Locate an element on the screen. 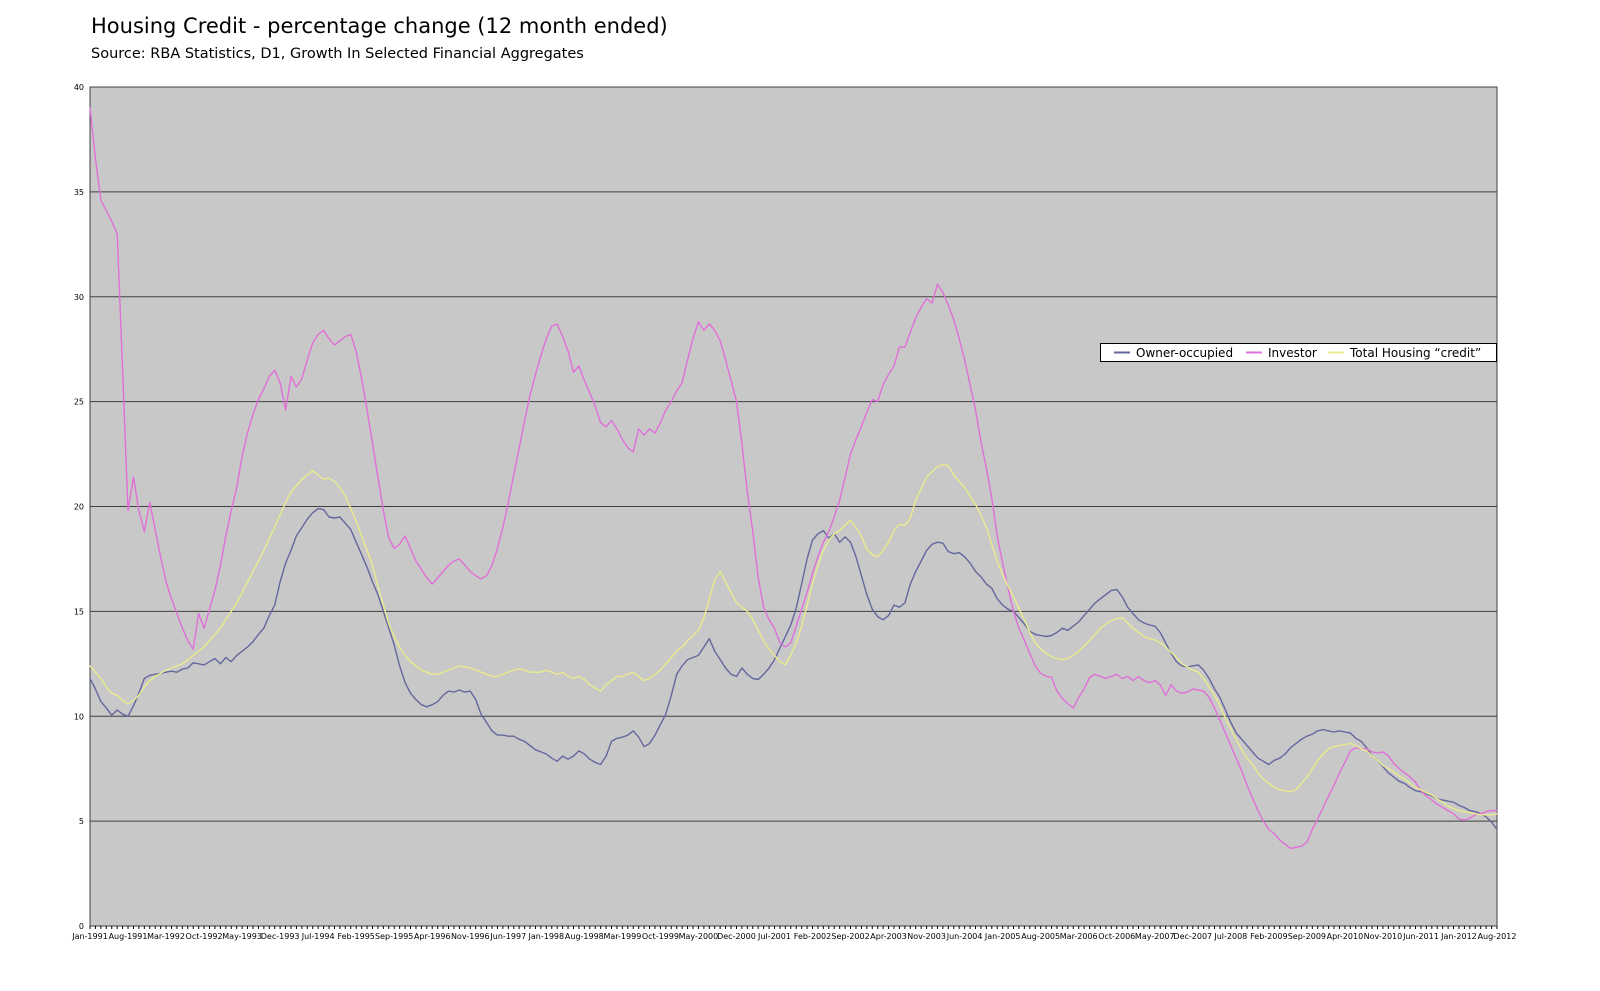 Image resolution: width=1600 pixels, height=991 pixels. x-tick-label-sep-1995: Sep-1995 is located at coordinates (394, 936).